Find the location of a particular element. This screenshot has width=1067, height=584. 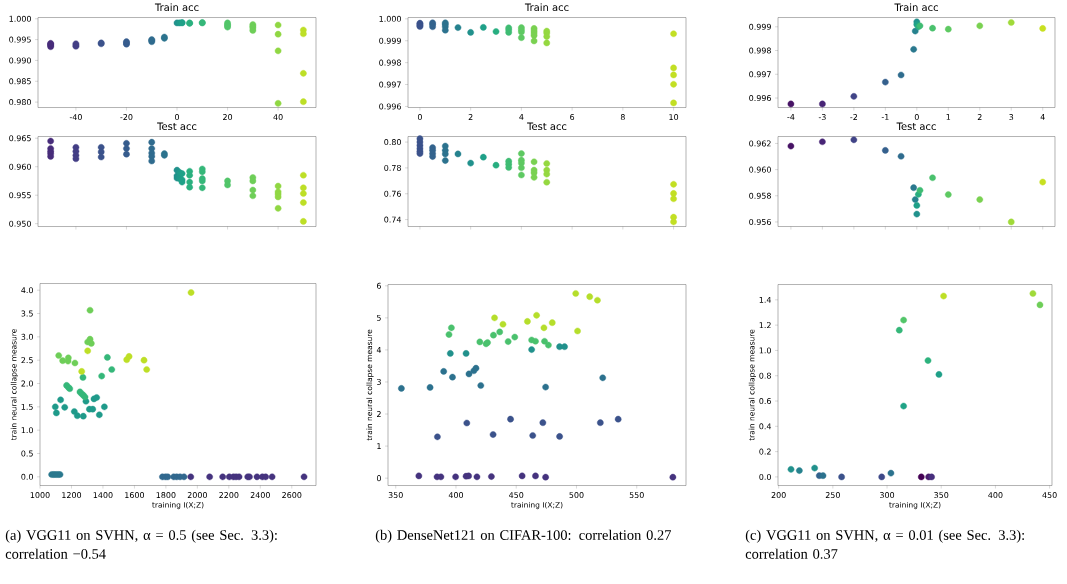

text: (a) VGG11 on SVHN, α = 0.5 (see Sec. 3.3): correlation −0.54 is located at coordinates (141, 544).